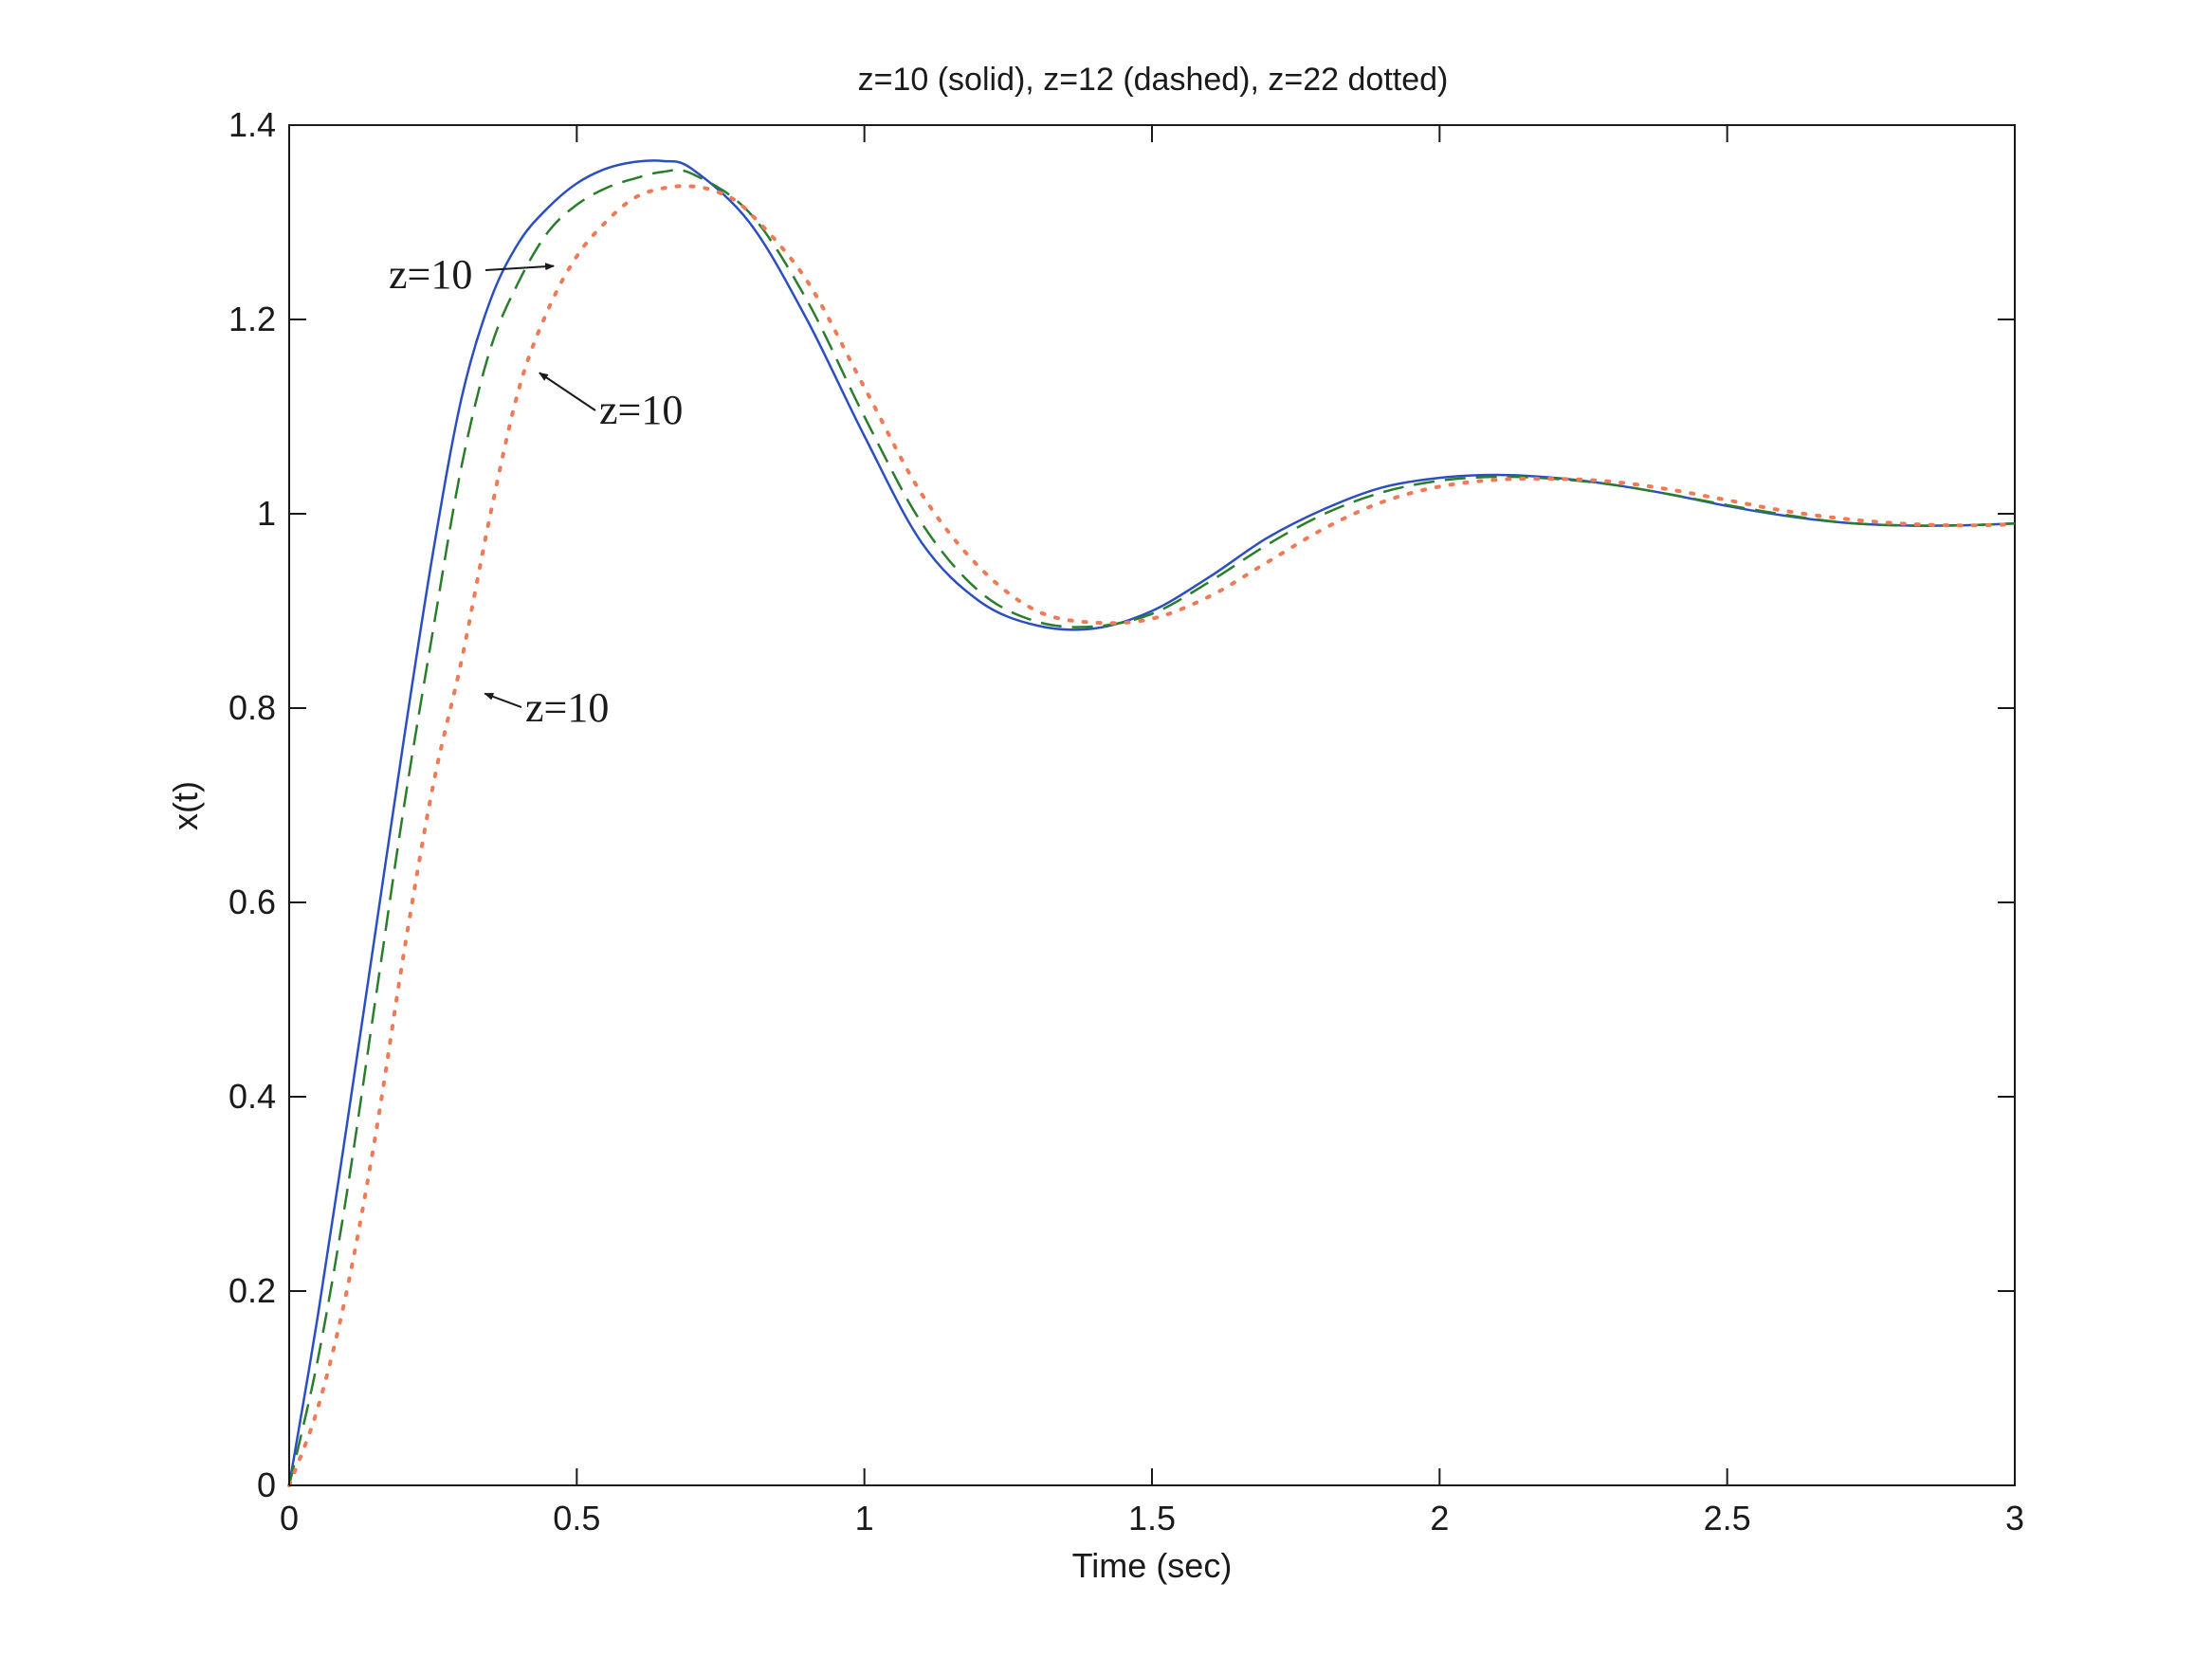 Image resolution: width=2212 pixels, height=1656 pixels. What do you see at coordinates (1727, 1518) in the screenshot?
I see `x-tick-label: 2.5` at bounding box center [1727, 1518].